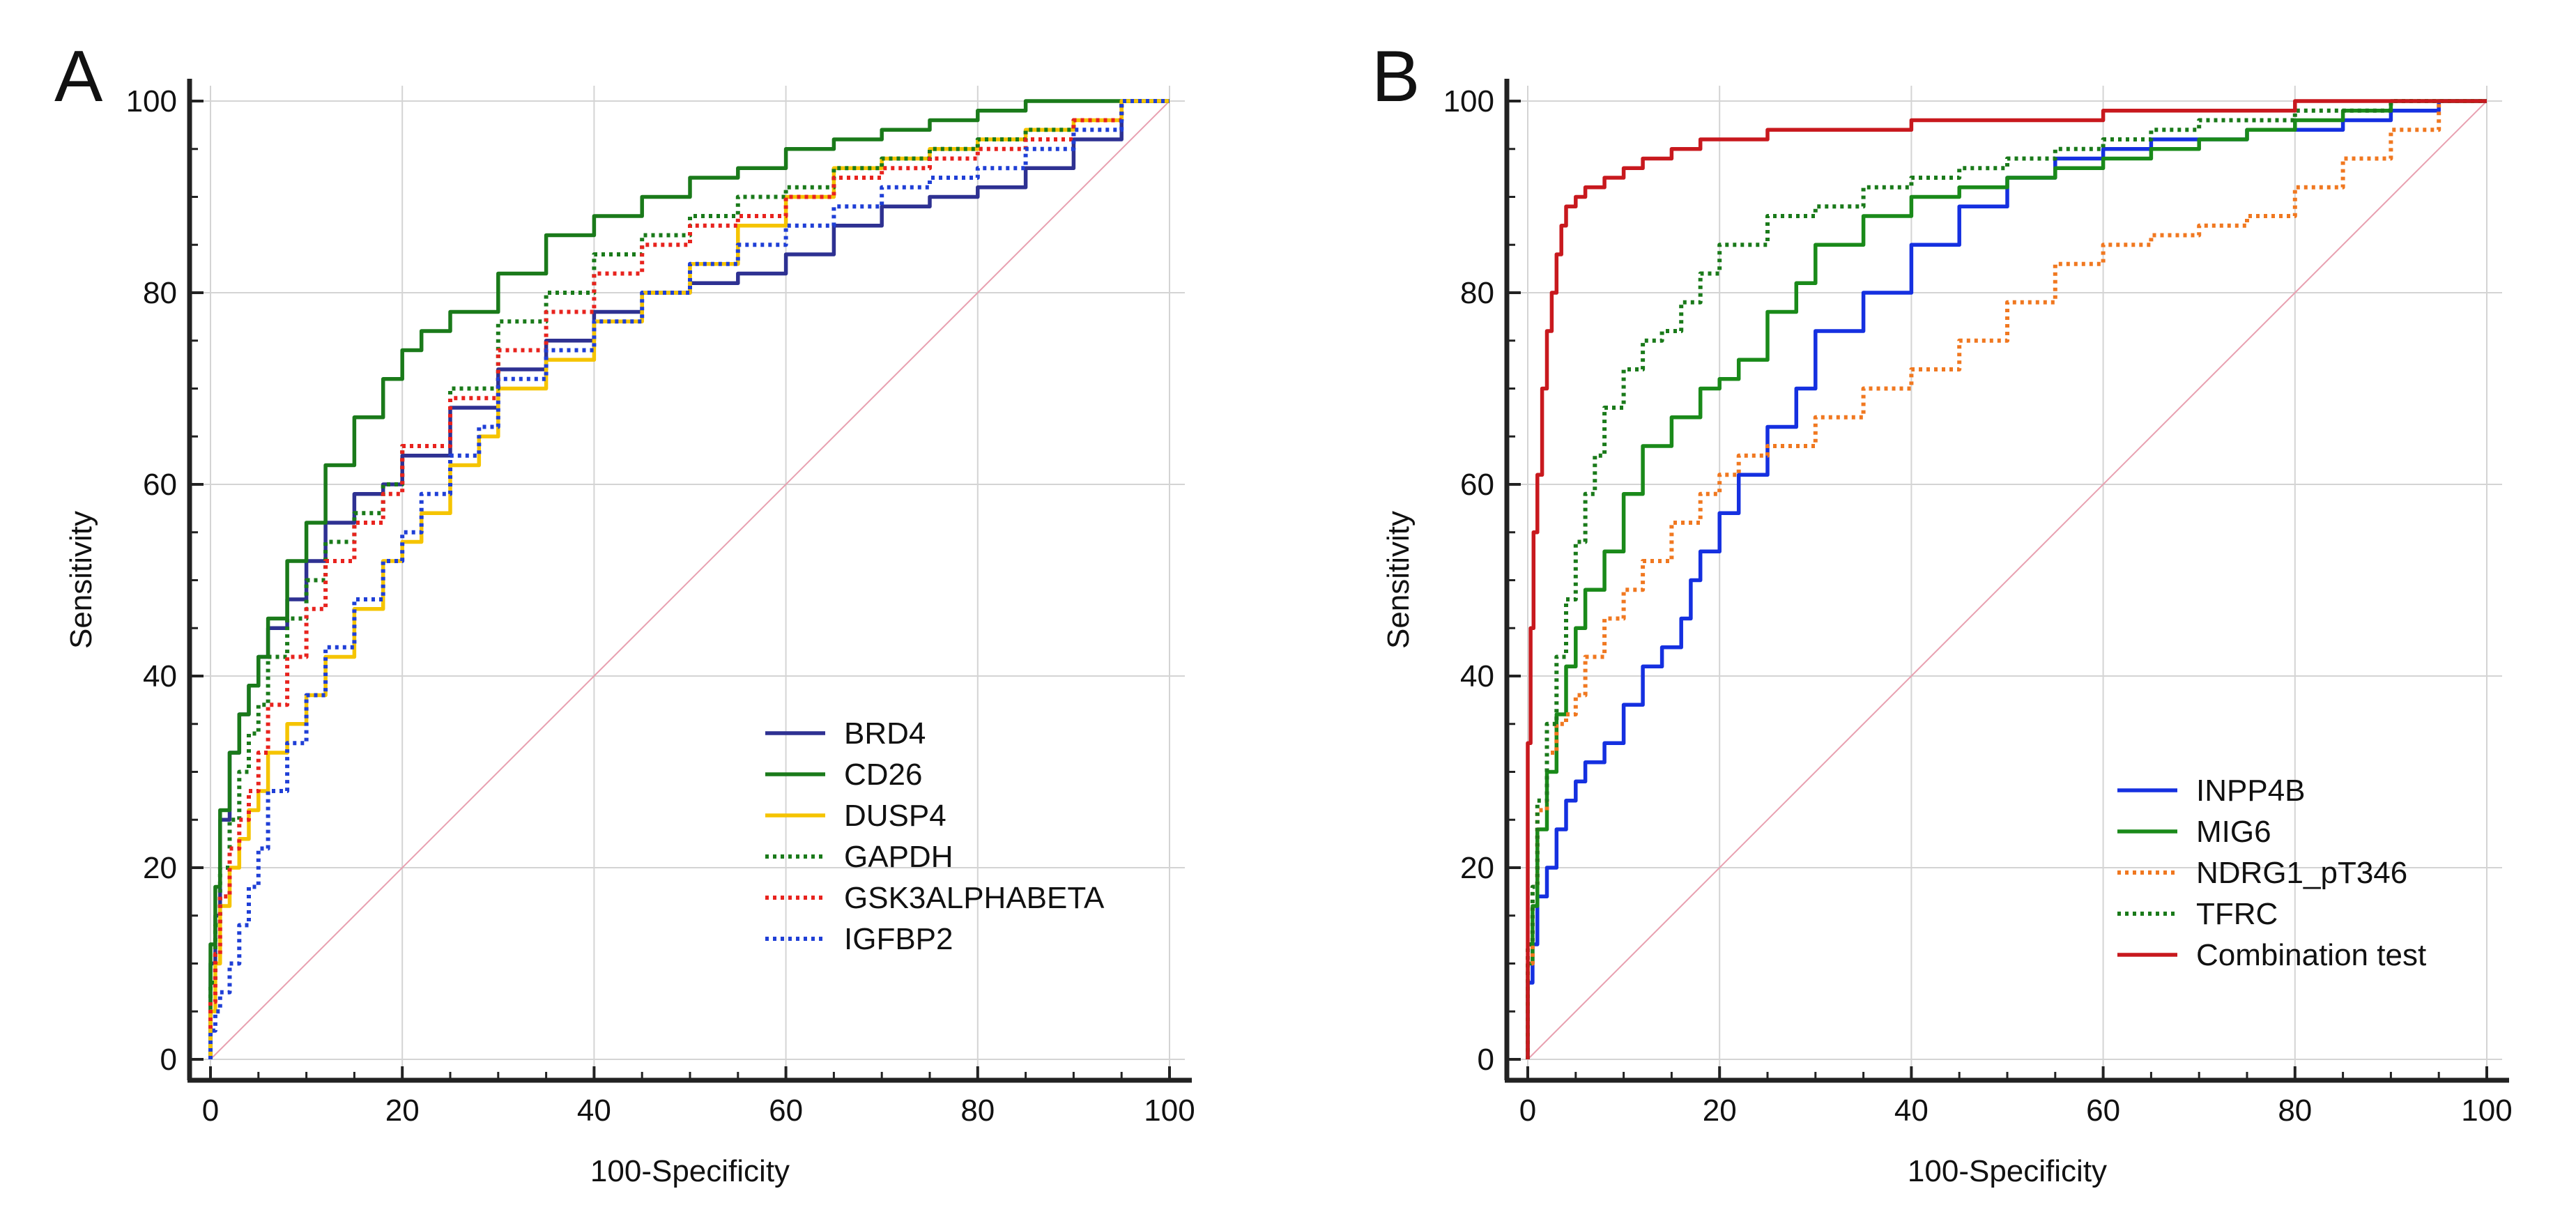  What do you see at coordinates (690, 1171) in the screenshot?
I see `panel-a-x-axis-title: 100-Specificity` at bounding box center [690, 1171].